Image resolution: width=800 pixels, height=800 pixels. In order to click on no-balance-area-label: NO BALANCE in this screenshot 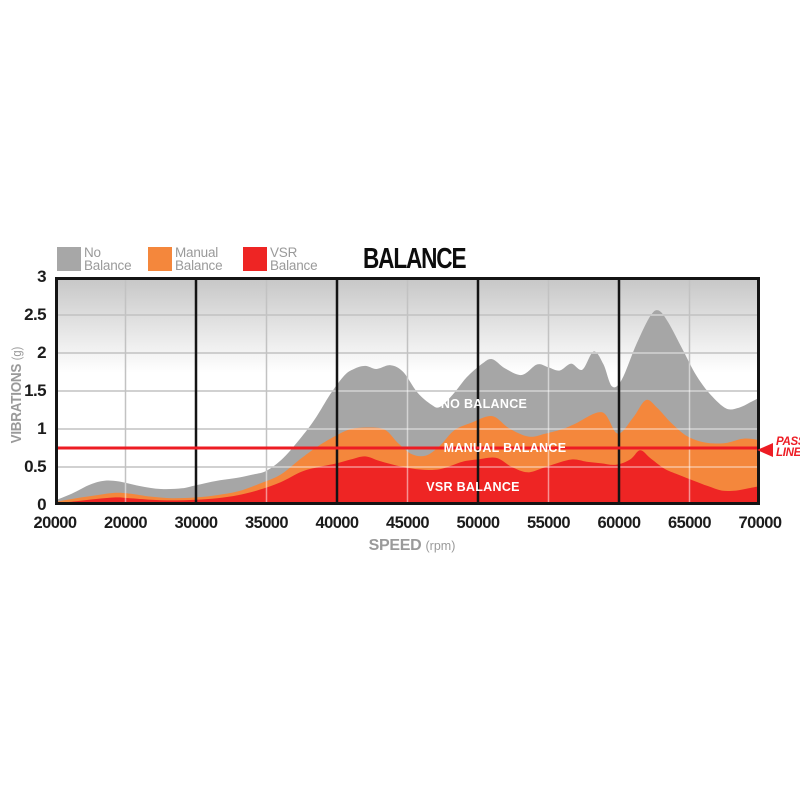, I will do `click(484, 404)`.